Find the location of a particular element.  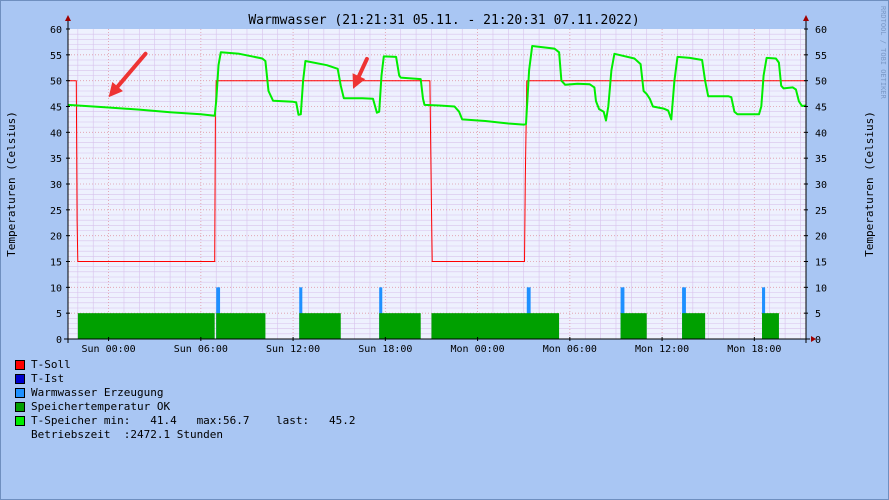

legend-label: Betriebszeit :2472.1 Stunden is located at coordinates (127, 434).